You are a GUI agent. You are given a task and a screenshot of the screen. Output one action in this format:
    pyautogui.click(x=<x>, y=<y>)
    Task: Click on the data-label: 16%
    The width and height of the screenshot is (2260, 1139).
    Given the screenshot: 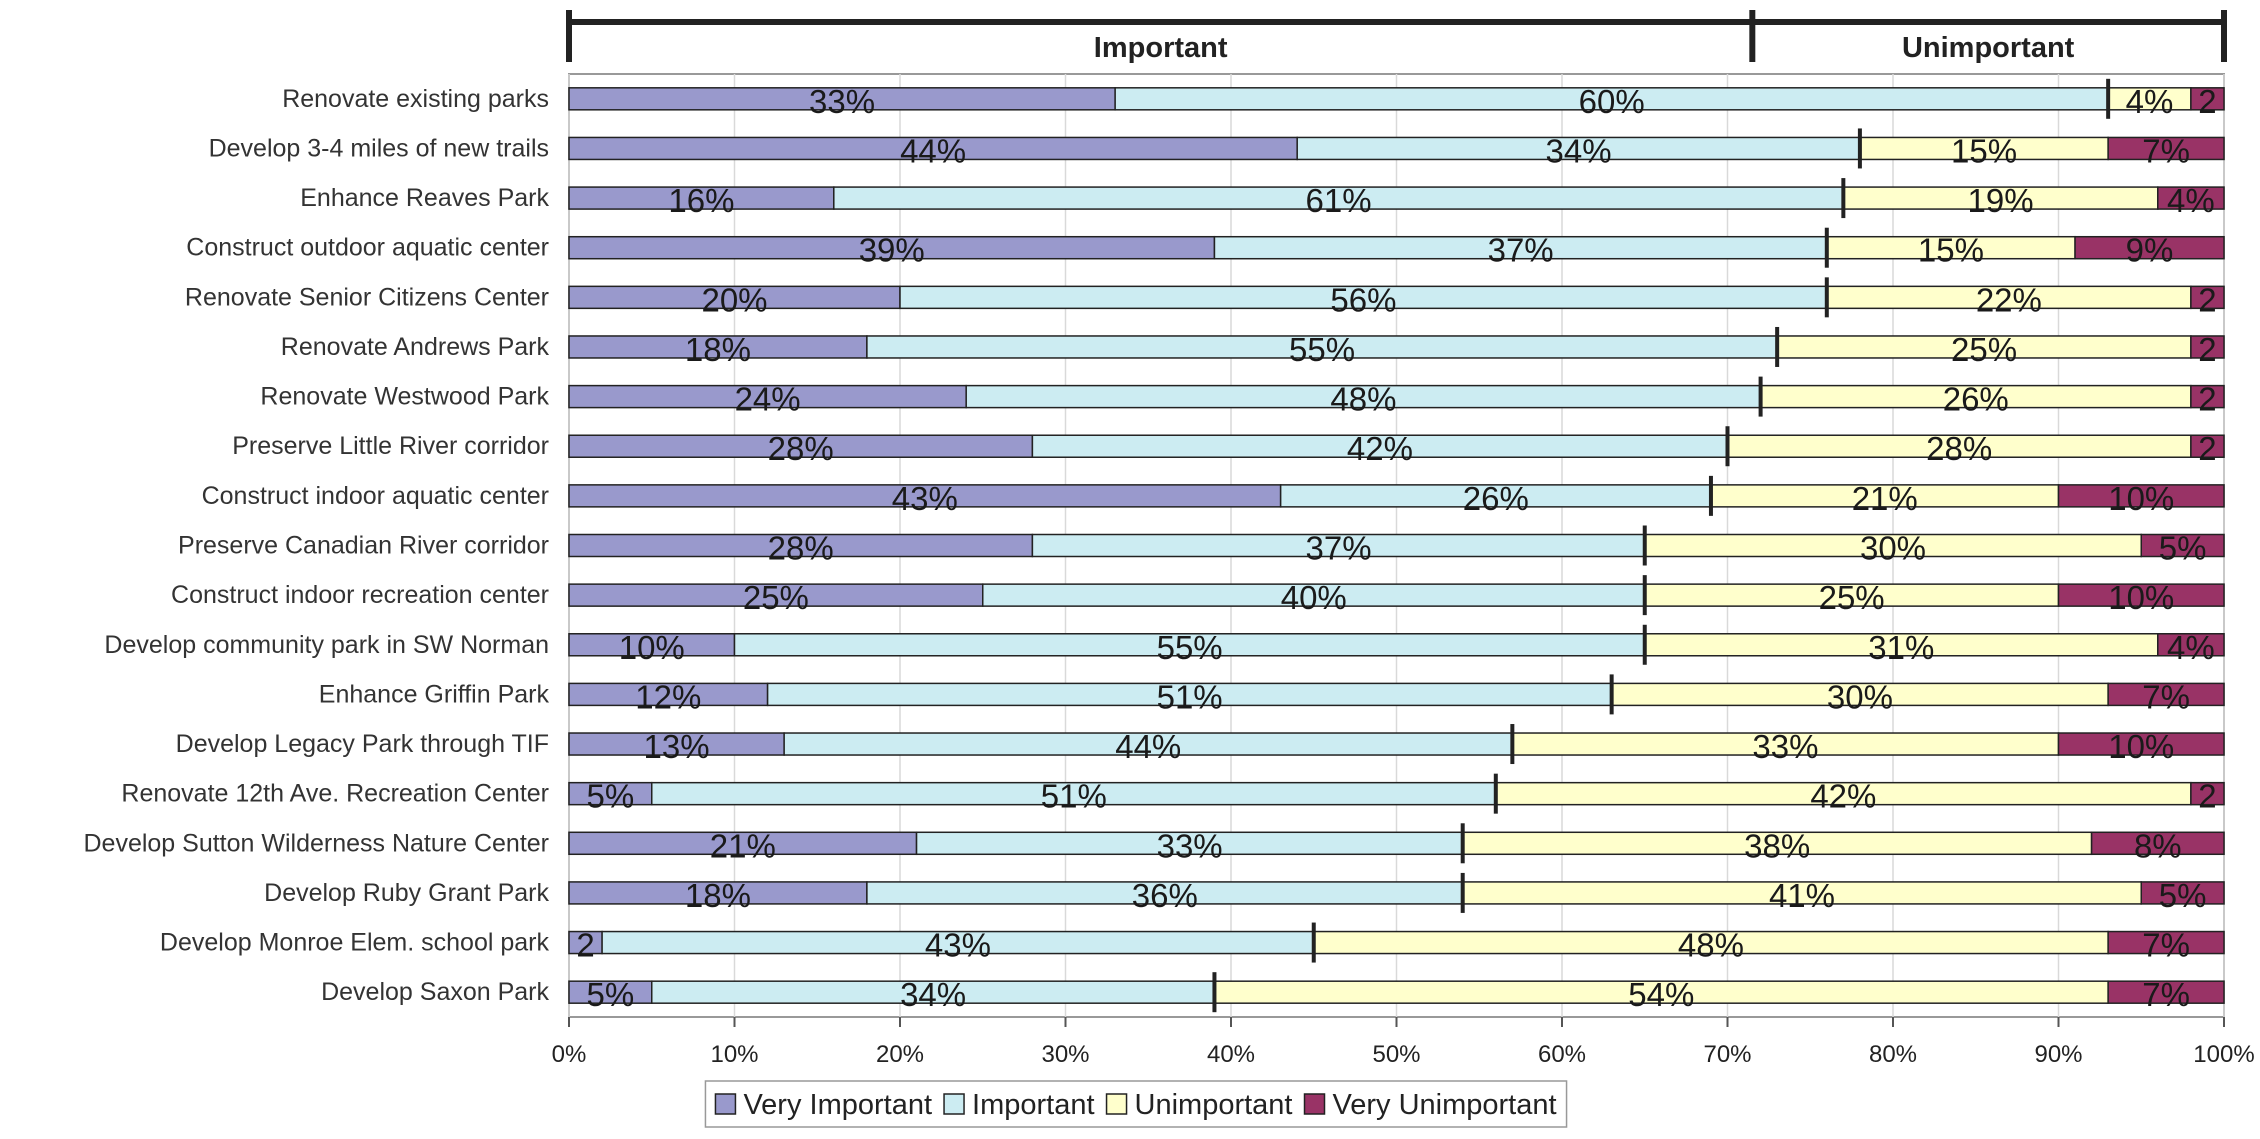 What is the action you would take?
    pyautogui.click(x=701, y=200)
    